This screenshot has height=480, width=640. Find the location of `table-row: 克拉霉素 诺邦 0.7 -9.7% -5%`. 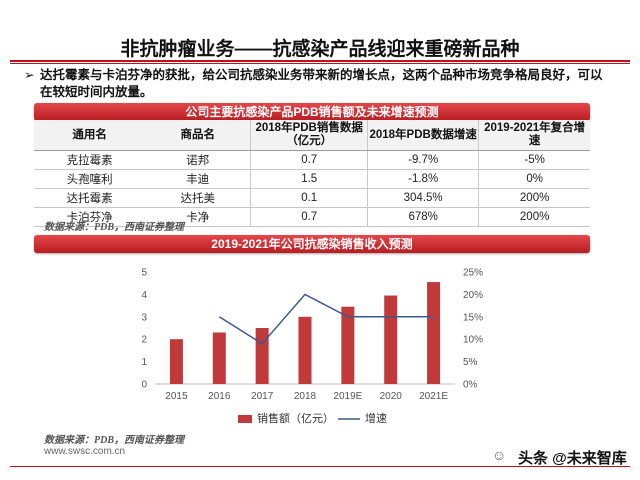

table-row: 克拉霉素 诺邦 0.7 -9.7% -5% is located at coordinates (312, 160).